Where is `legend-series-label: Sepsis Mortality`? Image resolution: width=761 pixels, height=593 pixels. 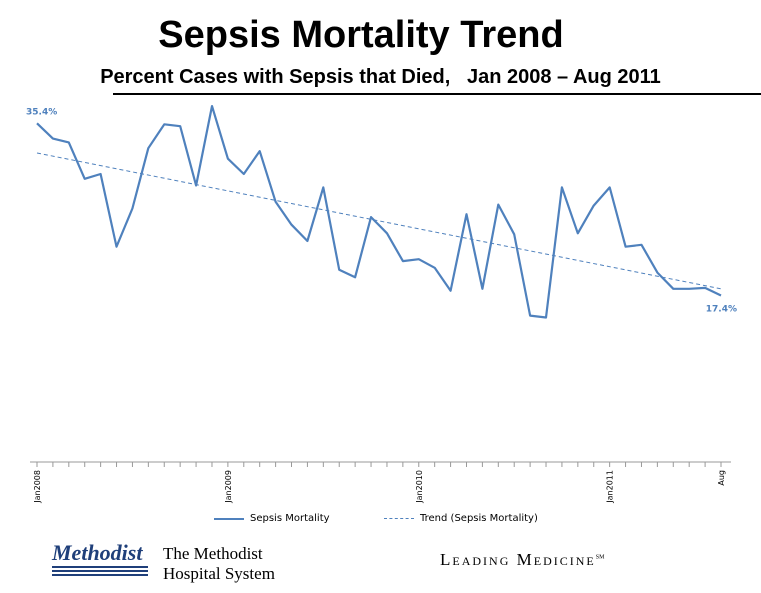 legend-series-label: Sepsis Mortality is located at coordinates (290, 518).